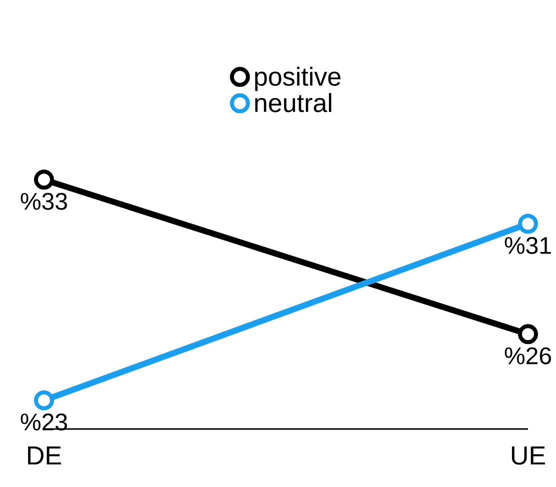 This screenshot has width=556, height=487. What do you see at coordinates (297, 78) in the screenshot?
I see `legend-label: positive` at bounding box center [297, 78].